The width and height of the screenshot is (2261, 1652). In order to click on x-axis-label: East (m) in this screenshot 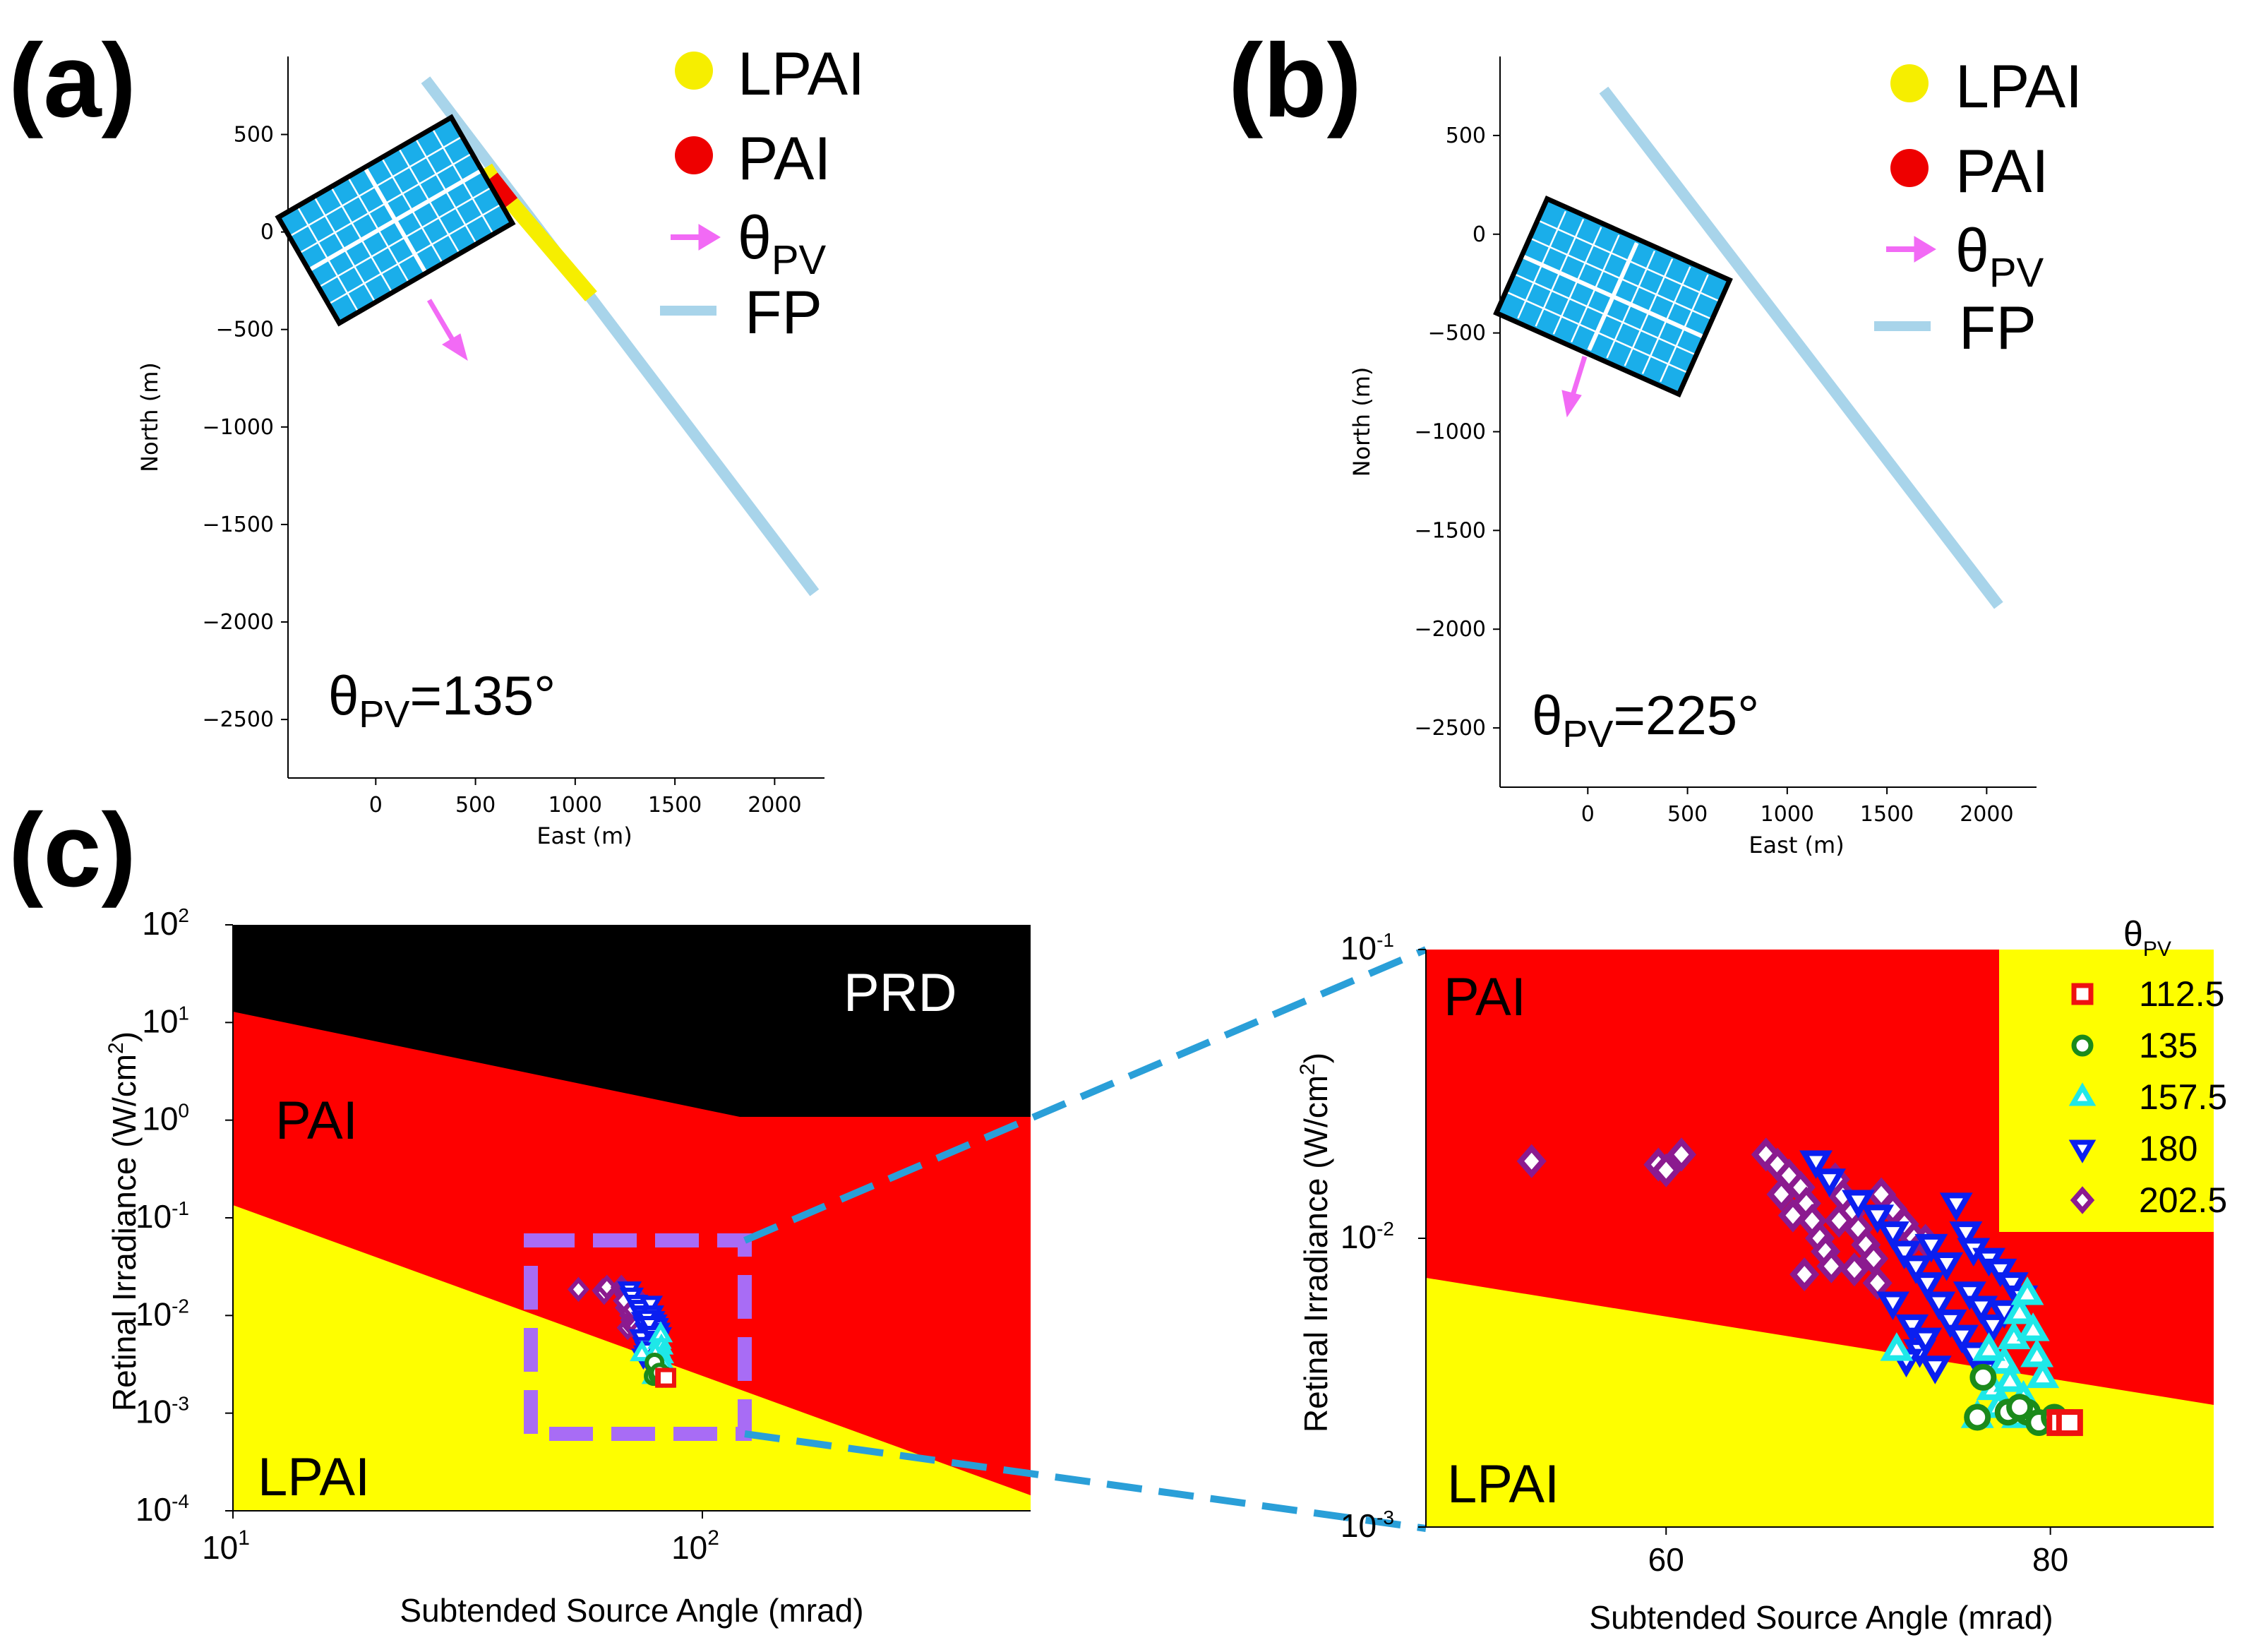, I will do `click(1796, 845)`.